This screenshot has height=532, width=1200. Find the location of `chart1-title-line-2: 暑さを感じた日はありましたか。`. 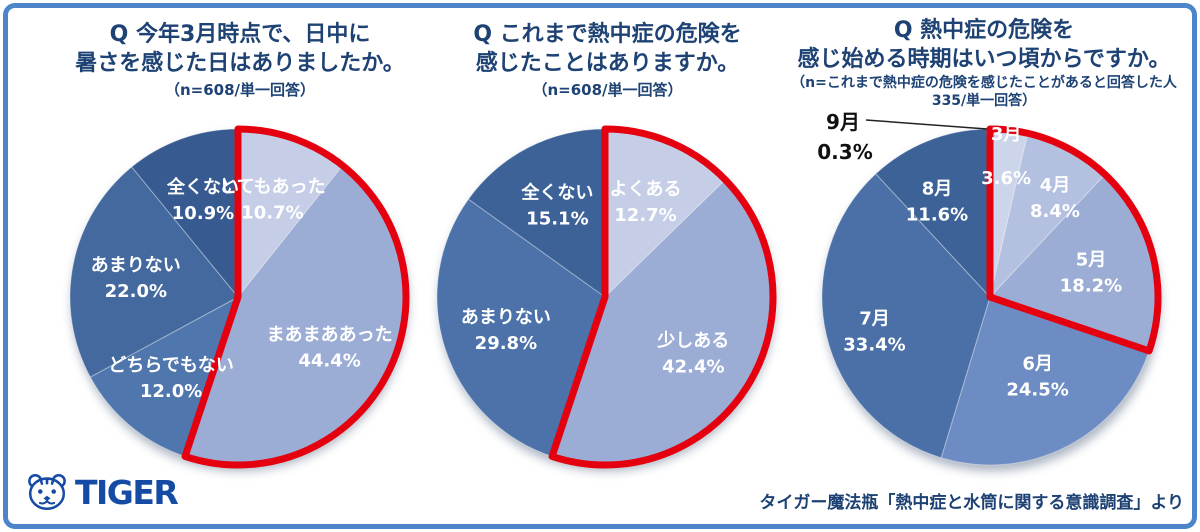

chart1-title-line-2: 暑さを感じた日はありましたか。 is located at coordinates (240, 63).